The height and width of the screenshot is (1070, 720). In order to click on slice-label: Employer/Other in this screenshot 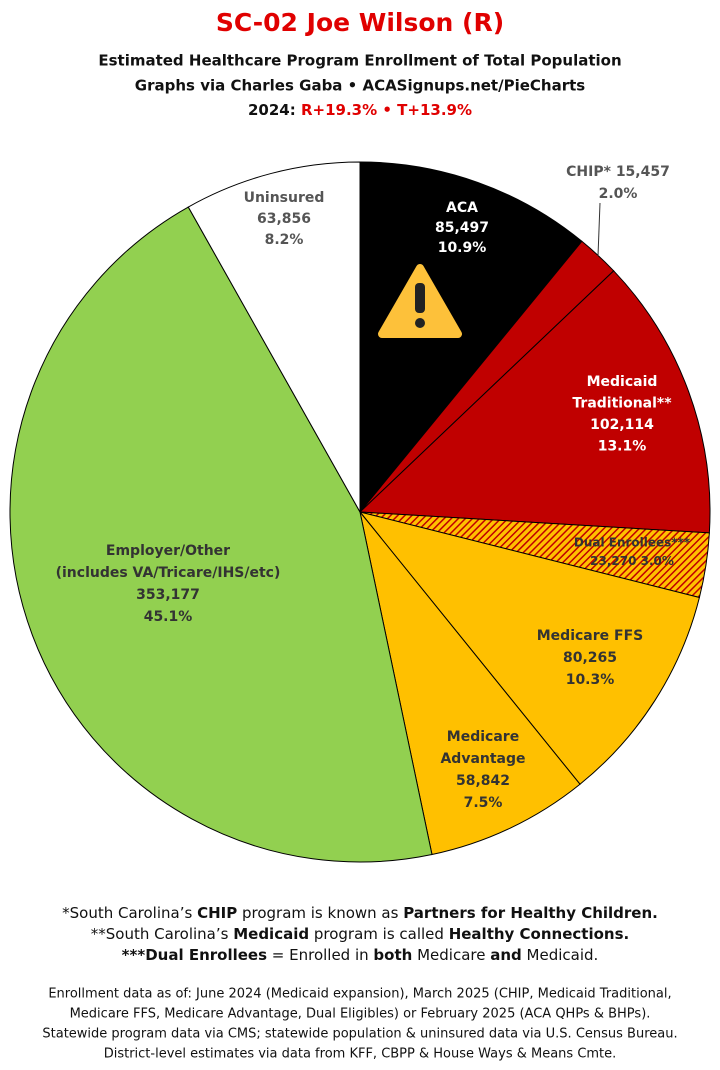, I will do `click(168, 551)`.